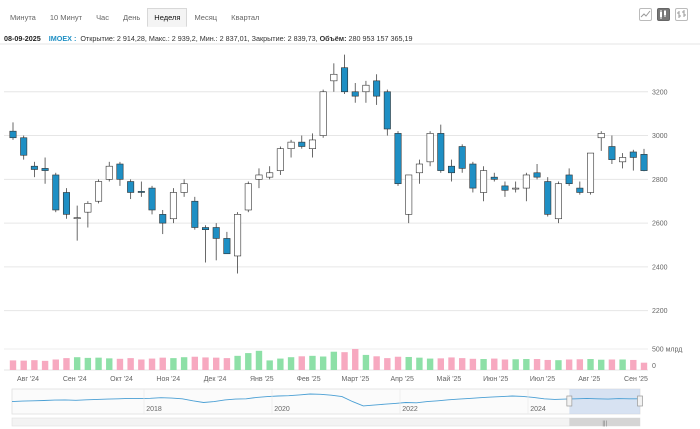 This screenshot has width=700, height=429. What do you see at coordinates (380, 38) in the screenshot?
I see `volume-value: 280 953 157 365,19` at bounding box center [380, 38].